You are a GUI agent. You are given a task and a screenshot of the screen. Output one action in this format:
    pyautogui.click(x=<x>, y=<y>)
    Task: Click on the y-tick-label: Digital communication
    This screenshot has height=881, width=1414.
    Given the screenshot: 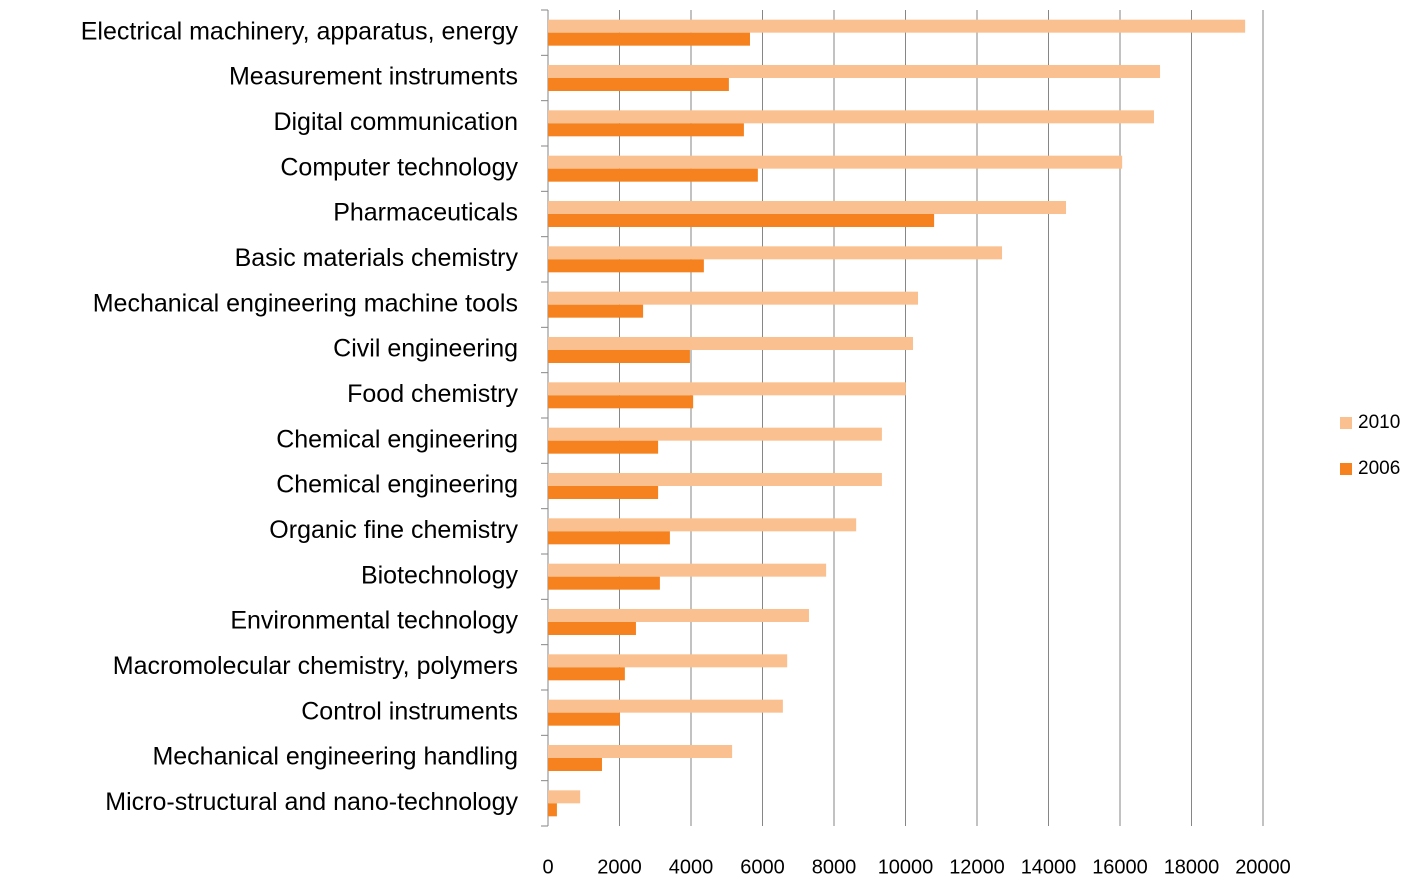 What is the action you would take?
    pyautogui.click(x=395, y=122)
    